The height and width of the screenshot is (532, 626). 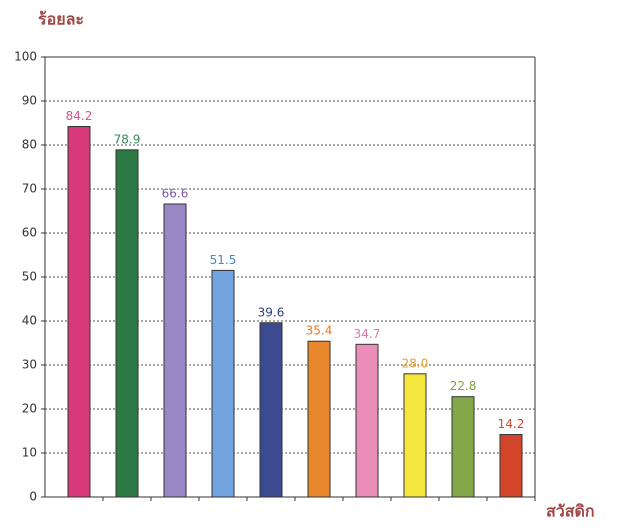 What do you see at coordinates (511, 424) in the screenshot?
I see `value-label: 14.2` at bounding box center [511, 424].